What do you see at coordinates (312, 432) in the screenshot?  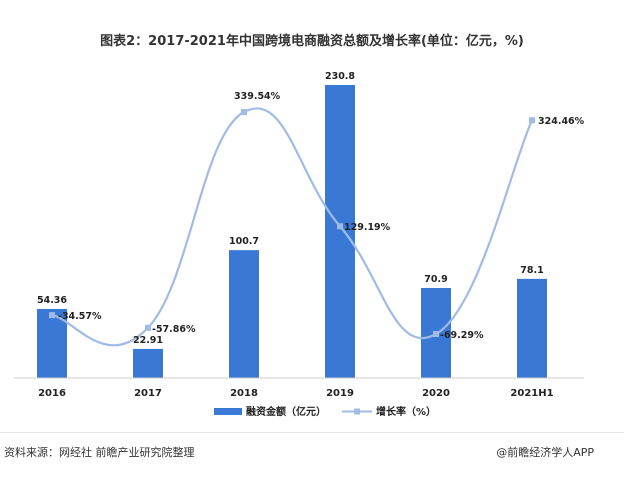 I see `footer-divider` at bounding box center [312, 432].